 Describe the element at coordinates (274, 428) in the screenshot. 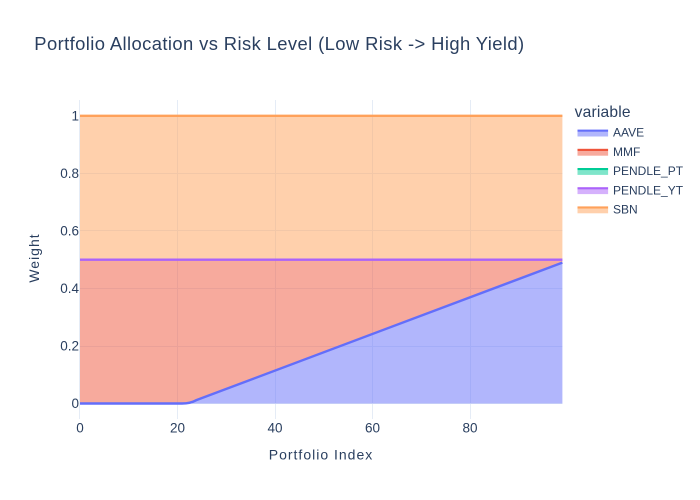

I see `svg-text: 40` at that location.